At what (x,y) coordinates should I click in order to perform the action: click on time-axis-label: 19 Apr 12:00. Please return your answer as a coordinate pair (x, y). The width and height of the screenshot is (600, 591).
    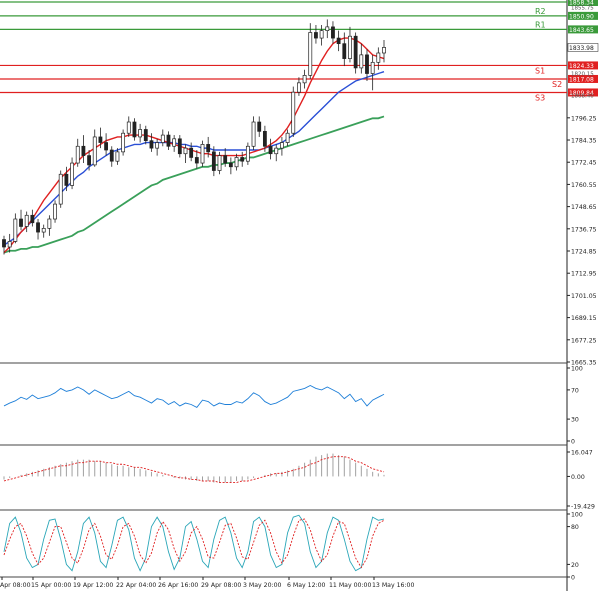
    Looking at the image, I should click on (93, 585).